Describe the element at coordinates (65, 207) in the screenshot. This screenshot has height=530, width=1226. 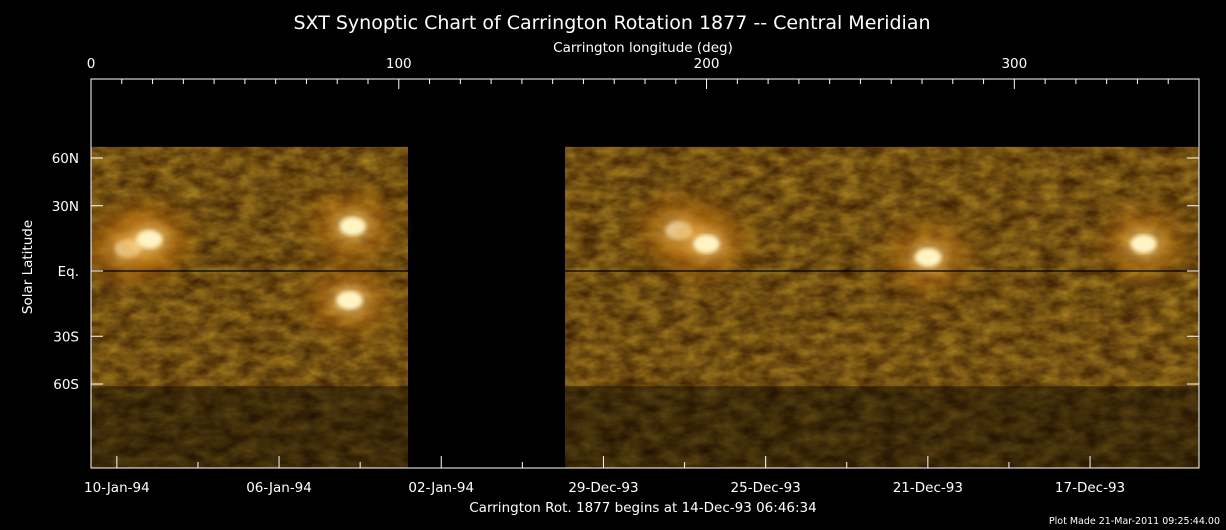
I see `y-tick-label: 30N` at that location.